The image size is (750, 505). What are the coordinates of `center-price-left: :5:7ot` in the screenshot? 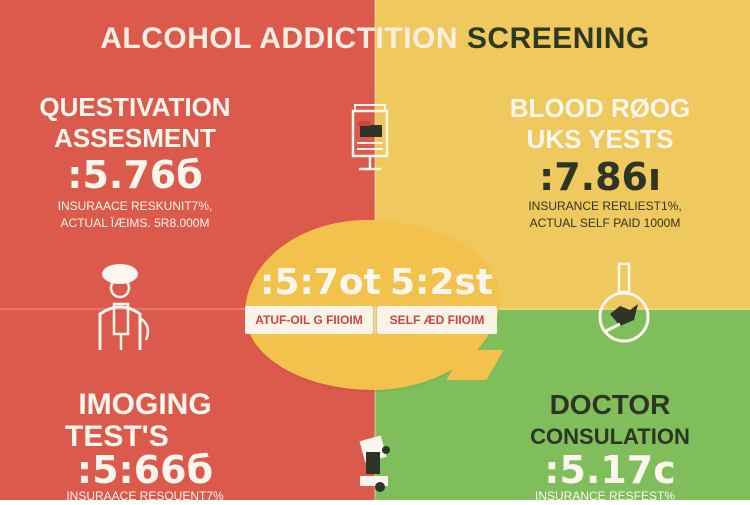 It's located at (320, 282).